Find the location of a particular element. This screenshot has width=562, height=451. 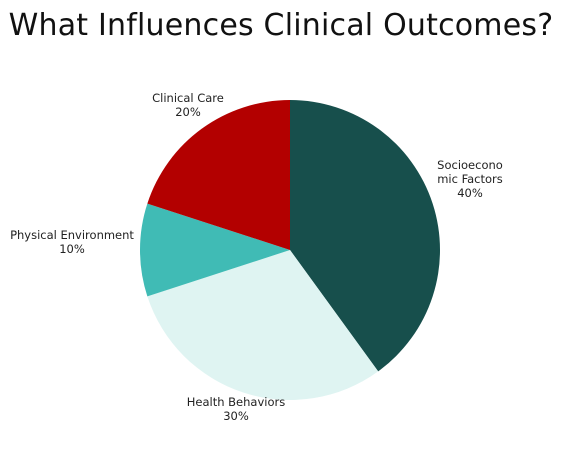

pie-slice-health-behaviors is located at coordinates (263, 325).